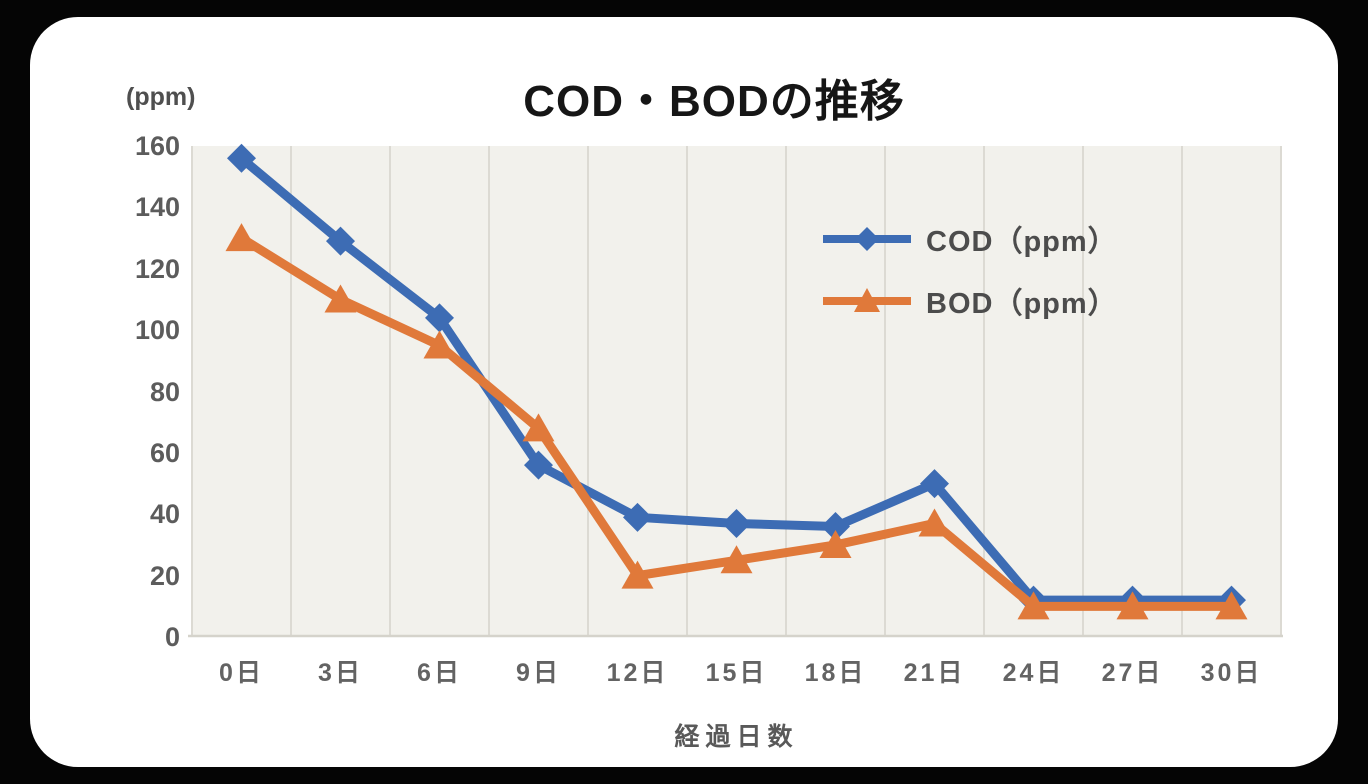 The width and height of the screenshot is (1368, 784). Describe the element at coordinates (164, 514) in the screenshot. I see `y-tick-label: 40` at that location.